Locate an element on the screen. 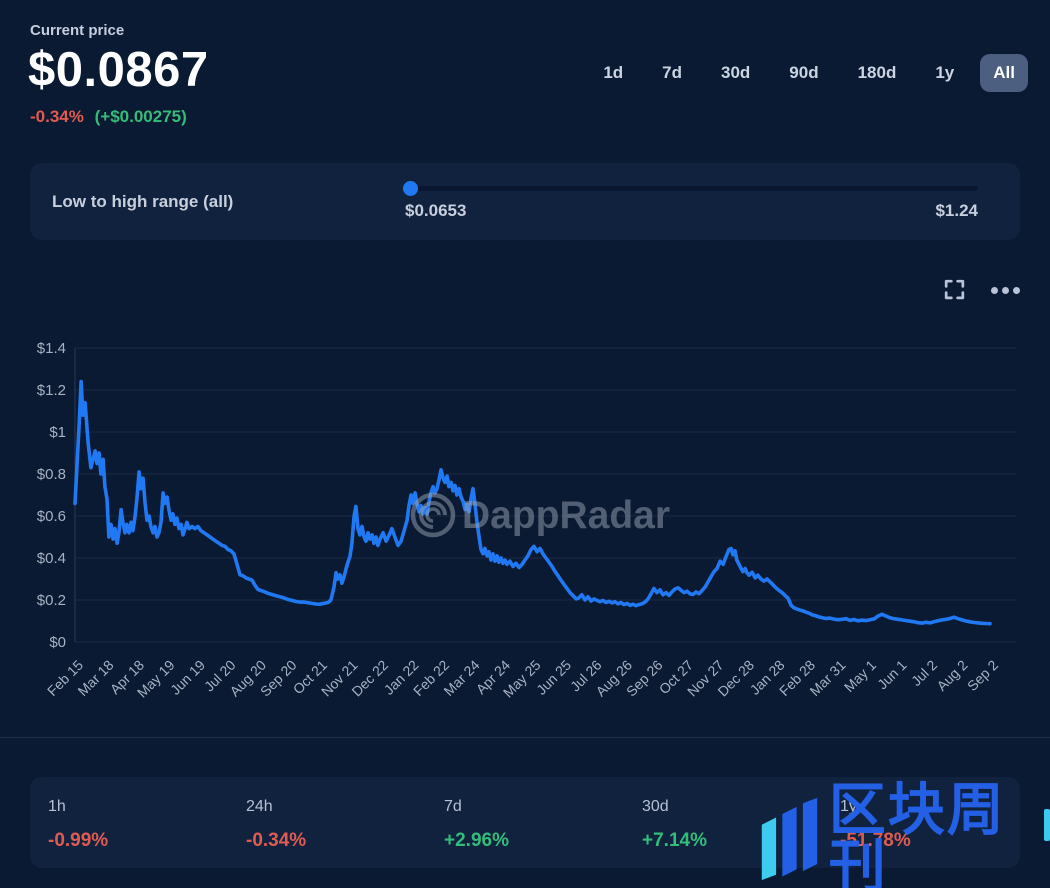 The width and height of the screenshot is (1050, 888). site-watermark-accent is located at coordinates (1046, 825).